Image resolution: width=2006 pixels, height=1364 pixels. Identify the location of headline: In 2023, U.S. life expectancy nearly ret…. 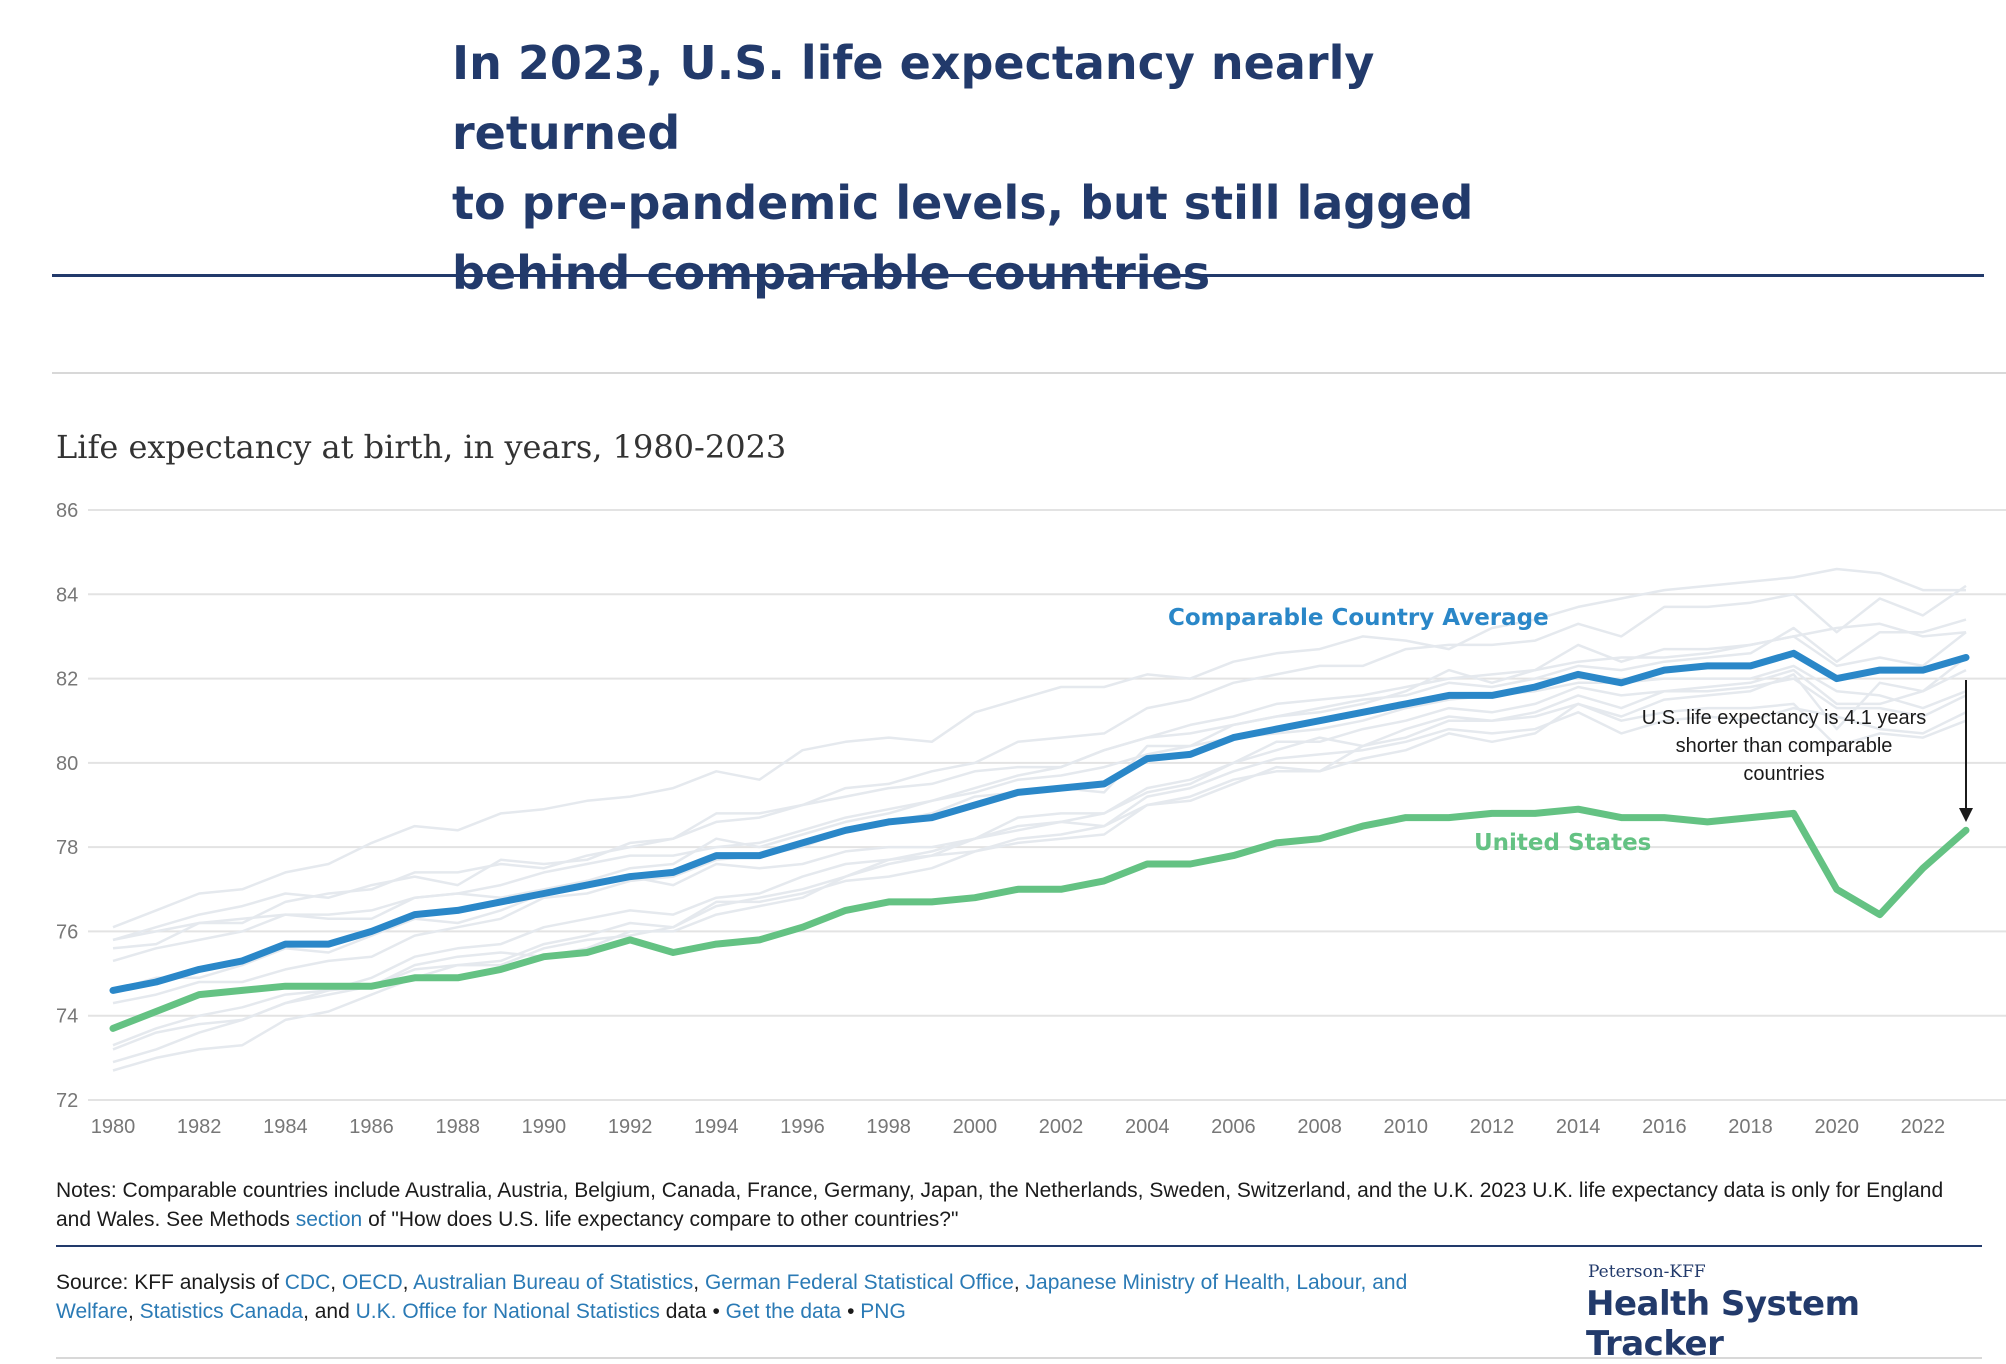
(1032, 168).